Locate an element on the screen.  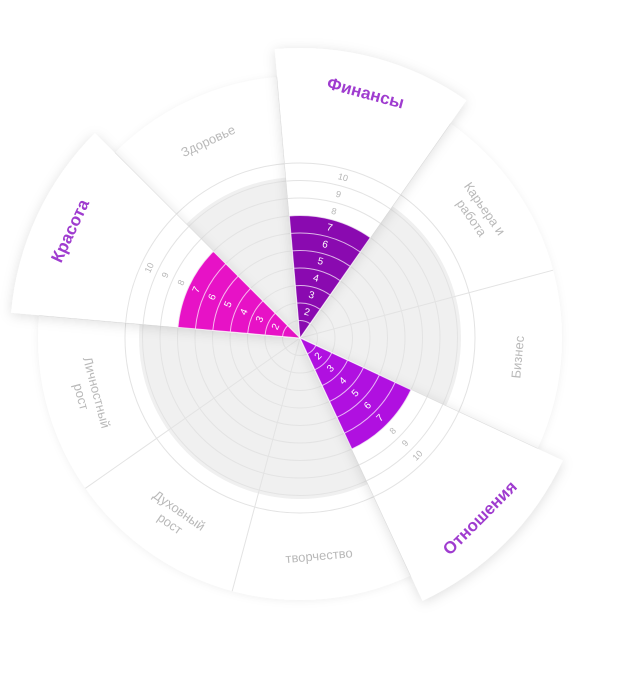
category-label: творчество is located at coordinates (319, 555).